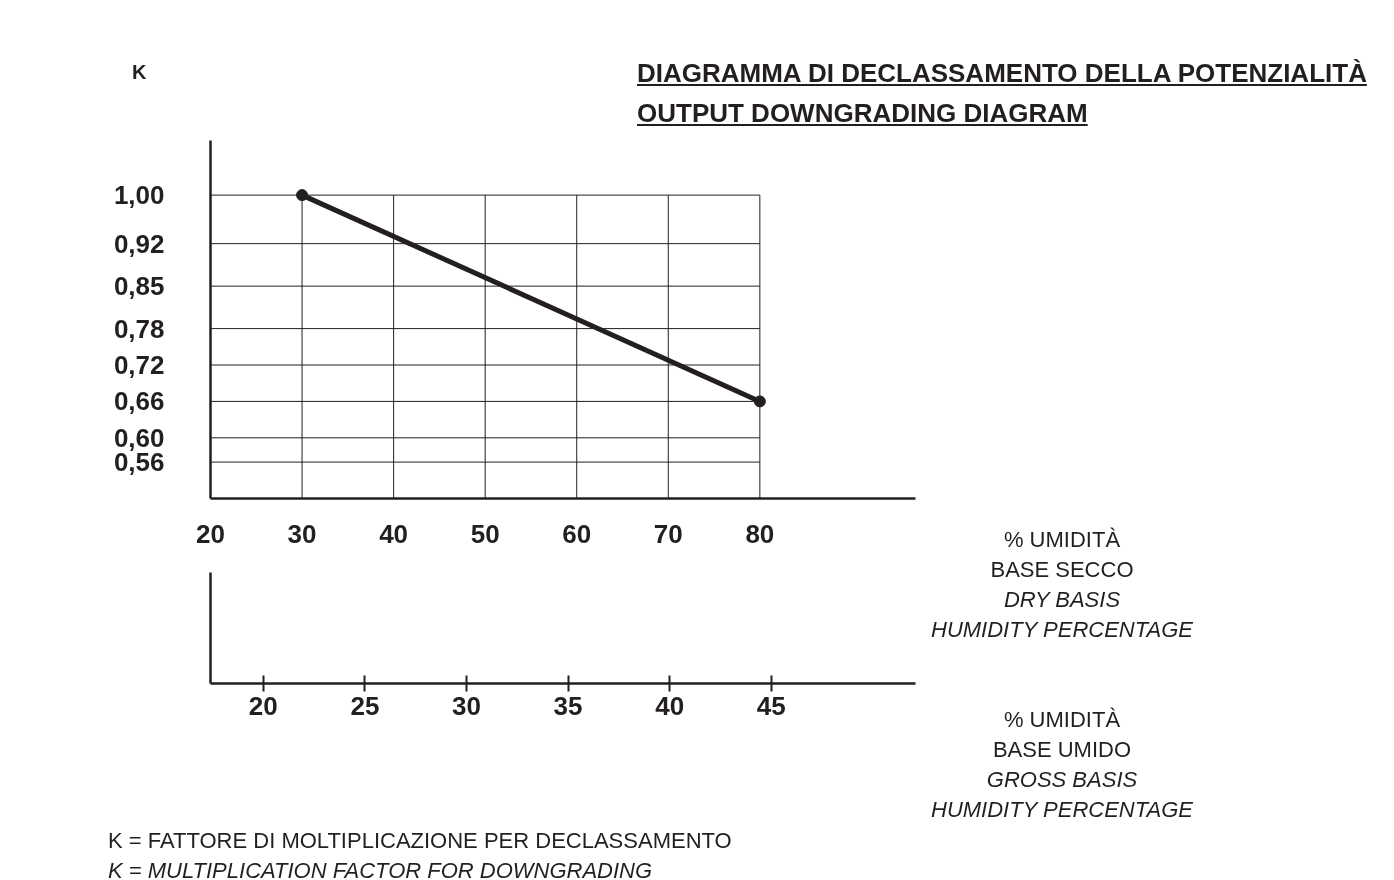 This screenshot has height=880, width=1394. I want to click on x2-tick-label: 40, so click(670, 705).